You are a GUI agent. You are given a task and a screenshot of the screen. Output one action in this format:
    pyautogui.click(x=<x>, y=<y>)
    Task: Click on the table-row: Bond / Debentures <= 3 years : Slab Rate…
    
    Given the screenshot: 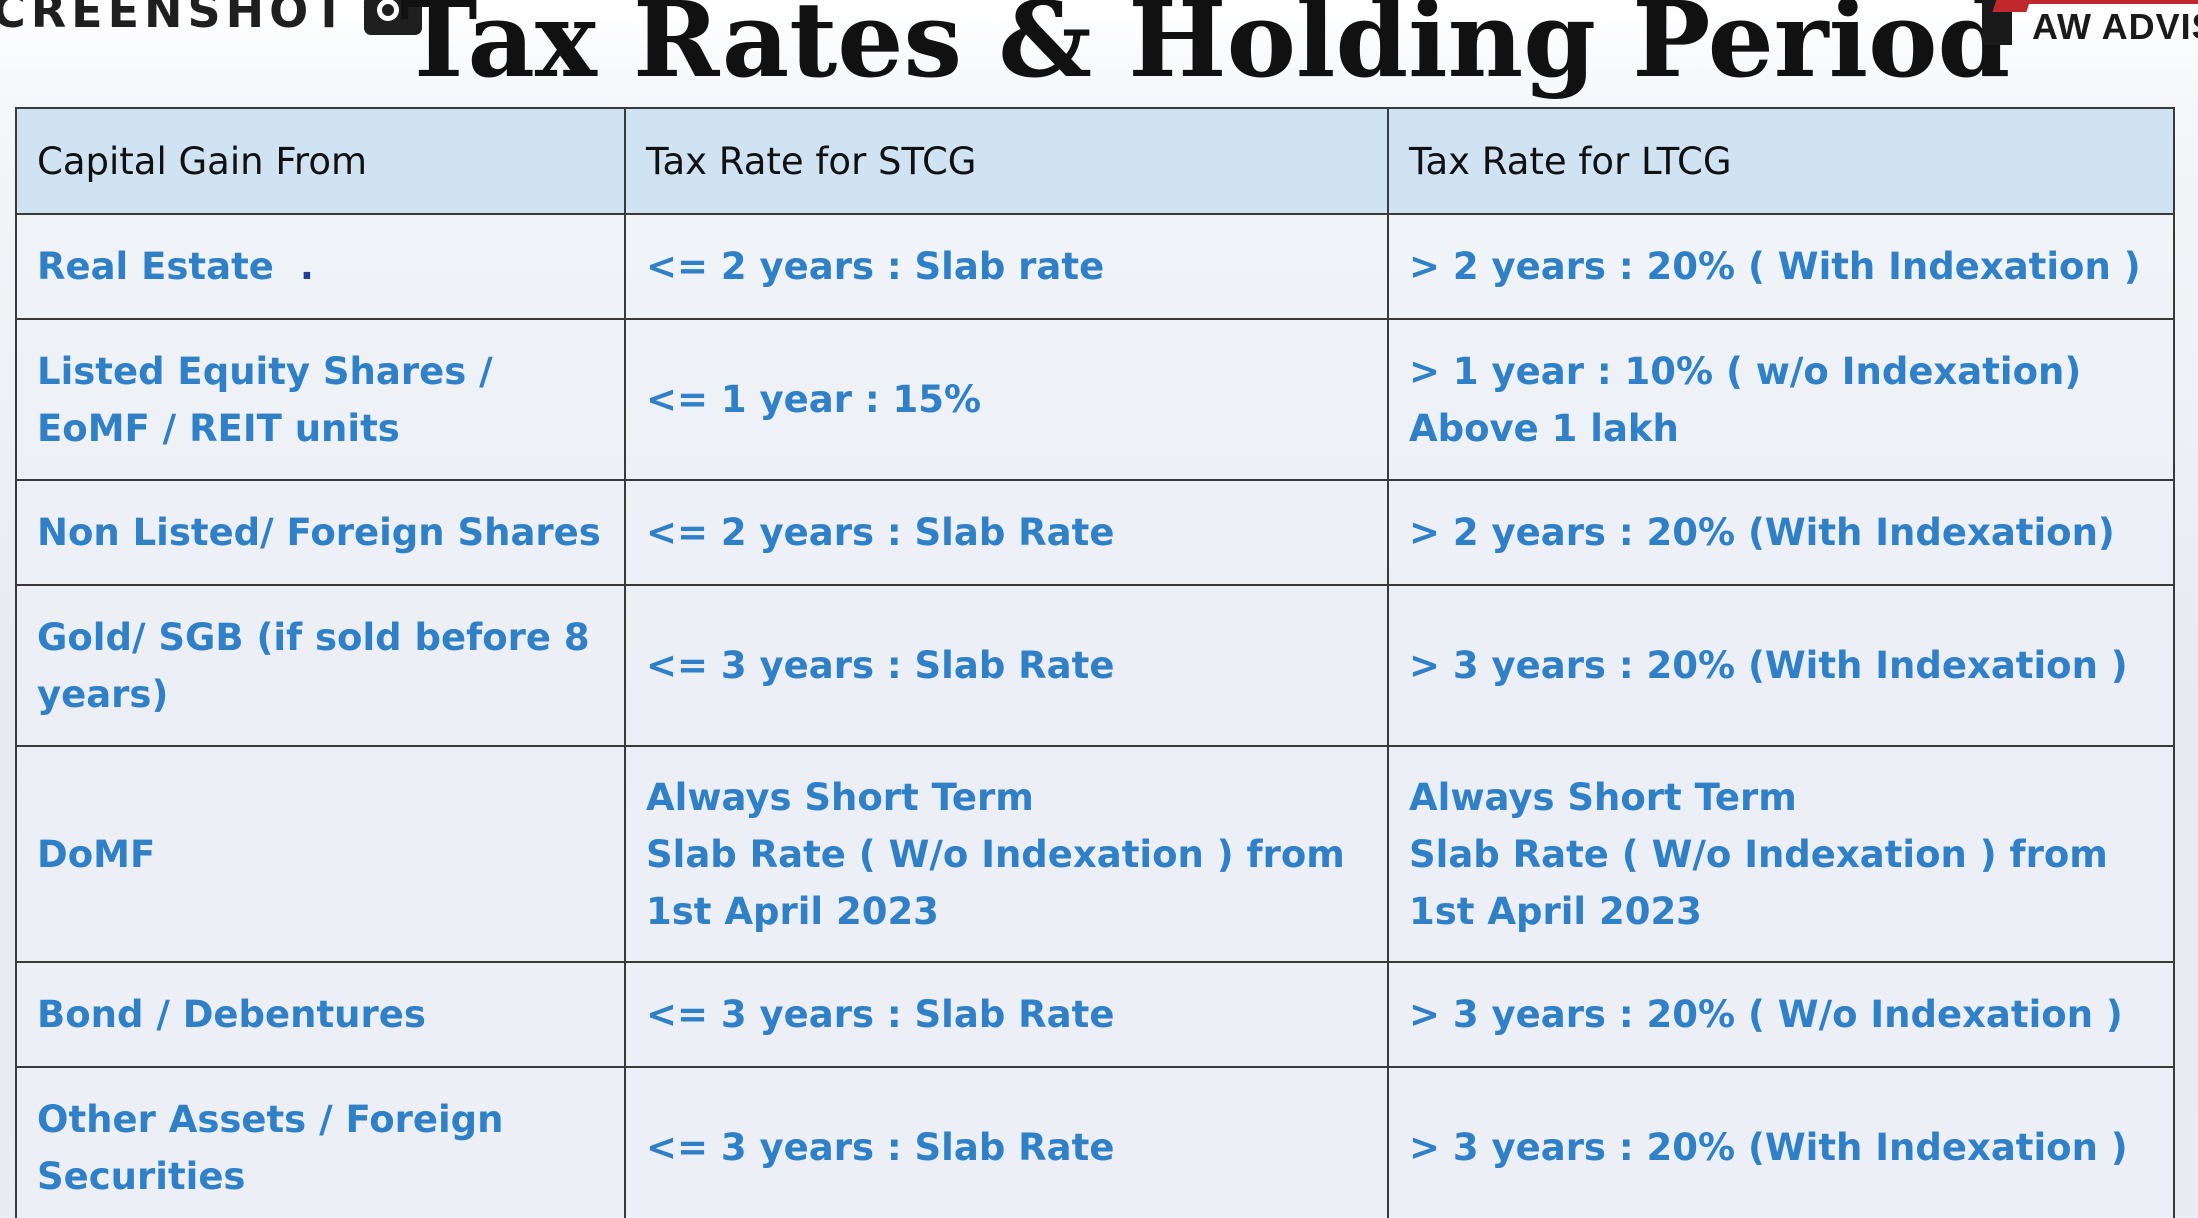 What is the action you would take?
    pyautogui.click(x=1095, y=1014)
    